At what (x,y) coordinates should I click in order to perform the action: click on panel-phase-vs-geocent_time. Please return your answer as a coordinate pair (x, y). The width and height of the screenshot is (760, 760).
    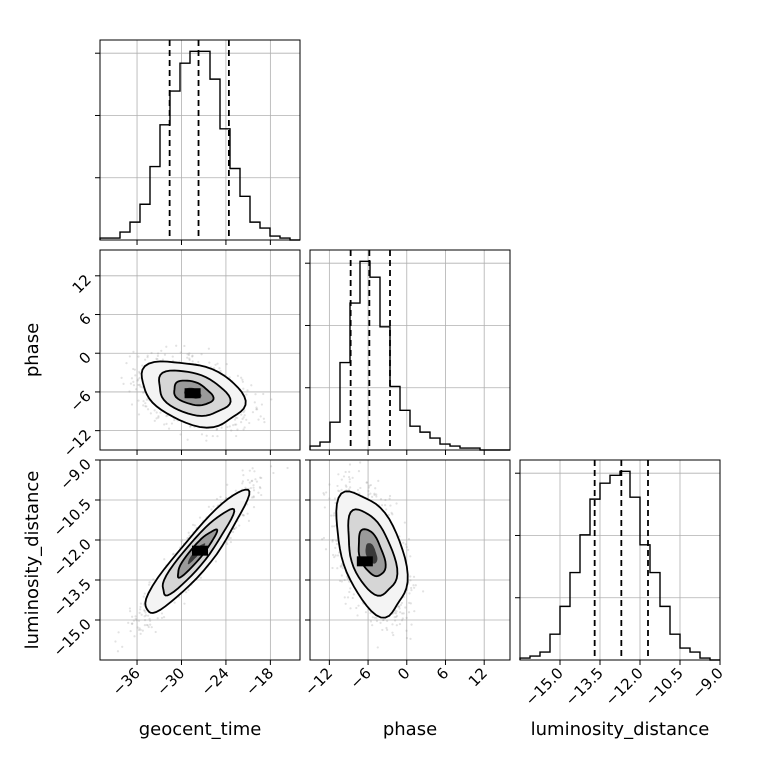
    Looking at the image, I should click on (200, 350).